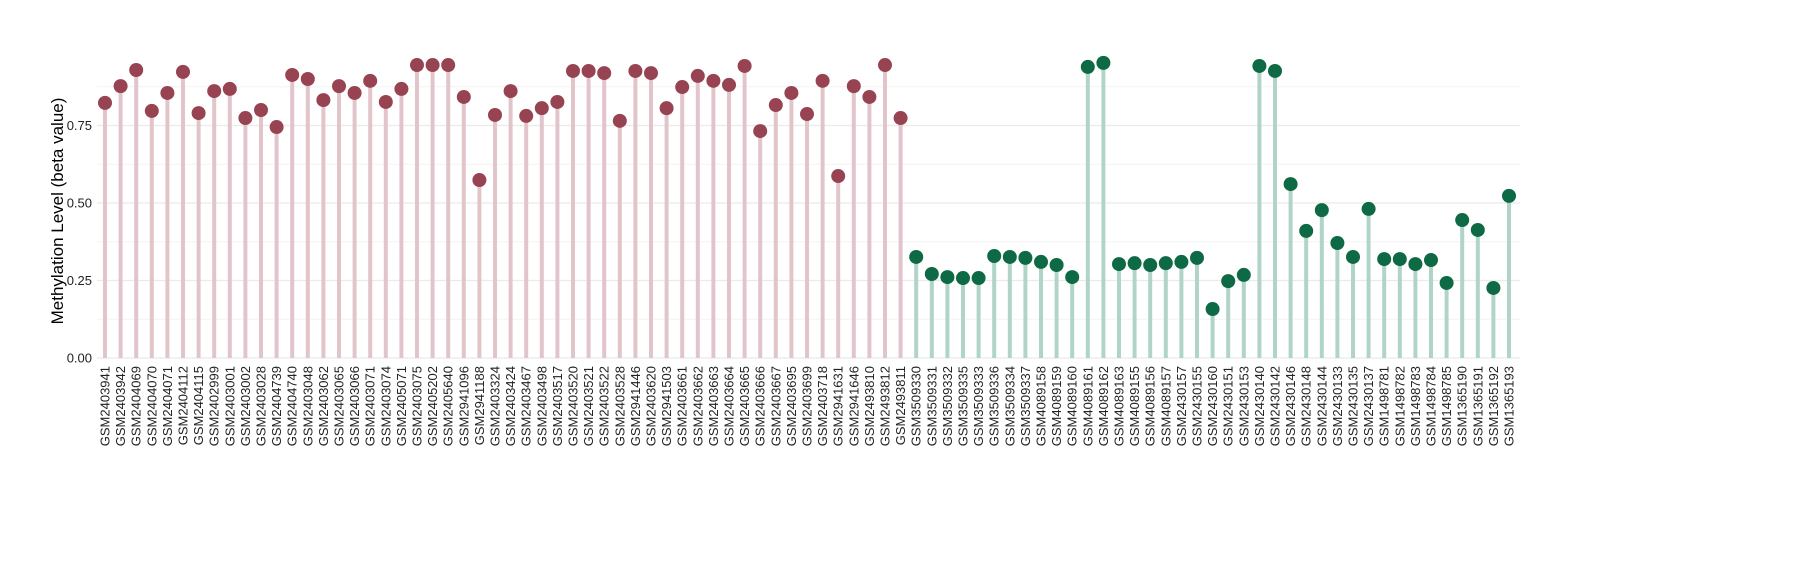 The height and width of the screenshot is (585, 1820). I want to click on x-tick-label: GSM4089161, so click(1087, 406).